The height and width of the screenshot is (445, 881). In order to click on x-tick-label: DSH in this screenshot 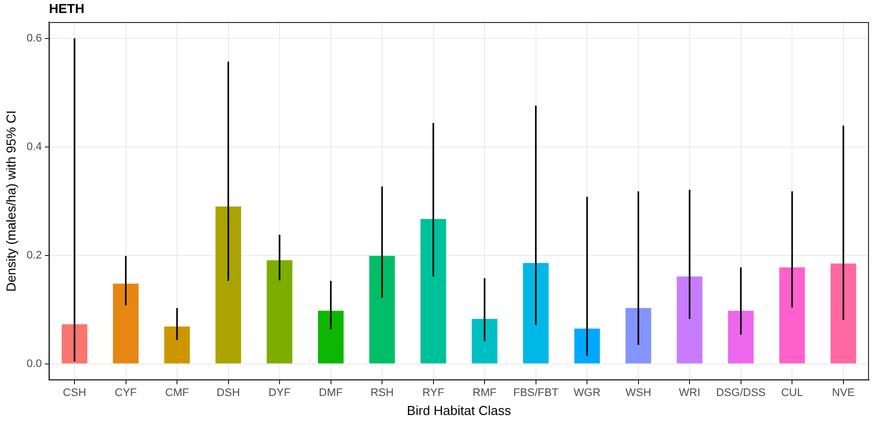, I will do `click(228, 392)`.